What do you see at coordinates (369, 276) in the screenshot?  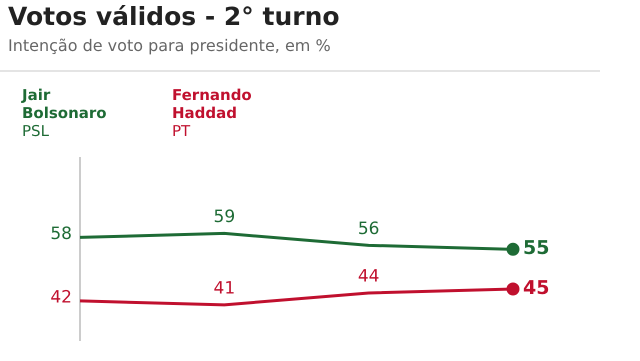 I see `data-label: 44` at bounding box center [369, 276].